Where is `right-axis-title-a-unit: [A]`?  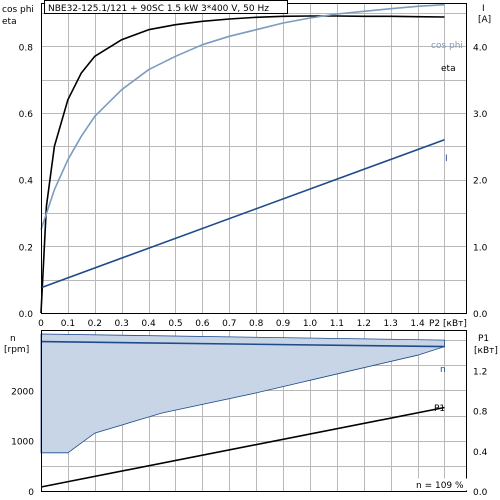 right-axis-title-a-unit: [A] is located at coordinates (484, 20).